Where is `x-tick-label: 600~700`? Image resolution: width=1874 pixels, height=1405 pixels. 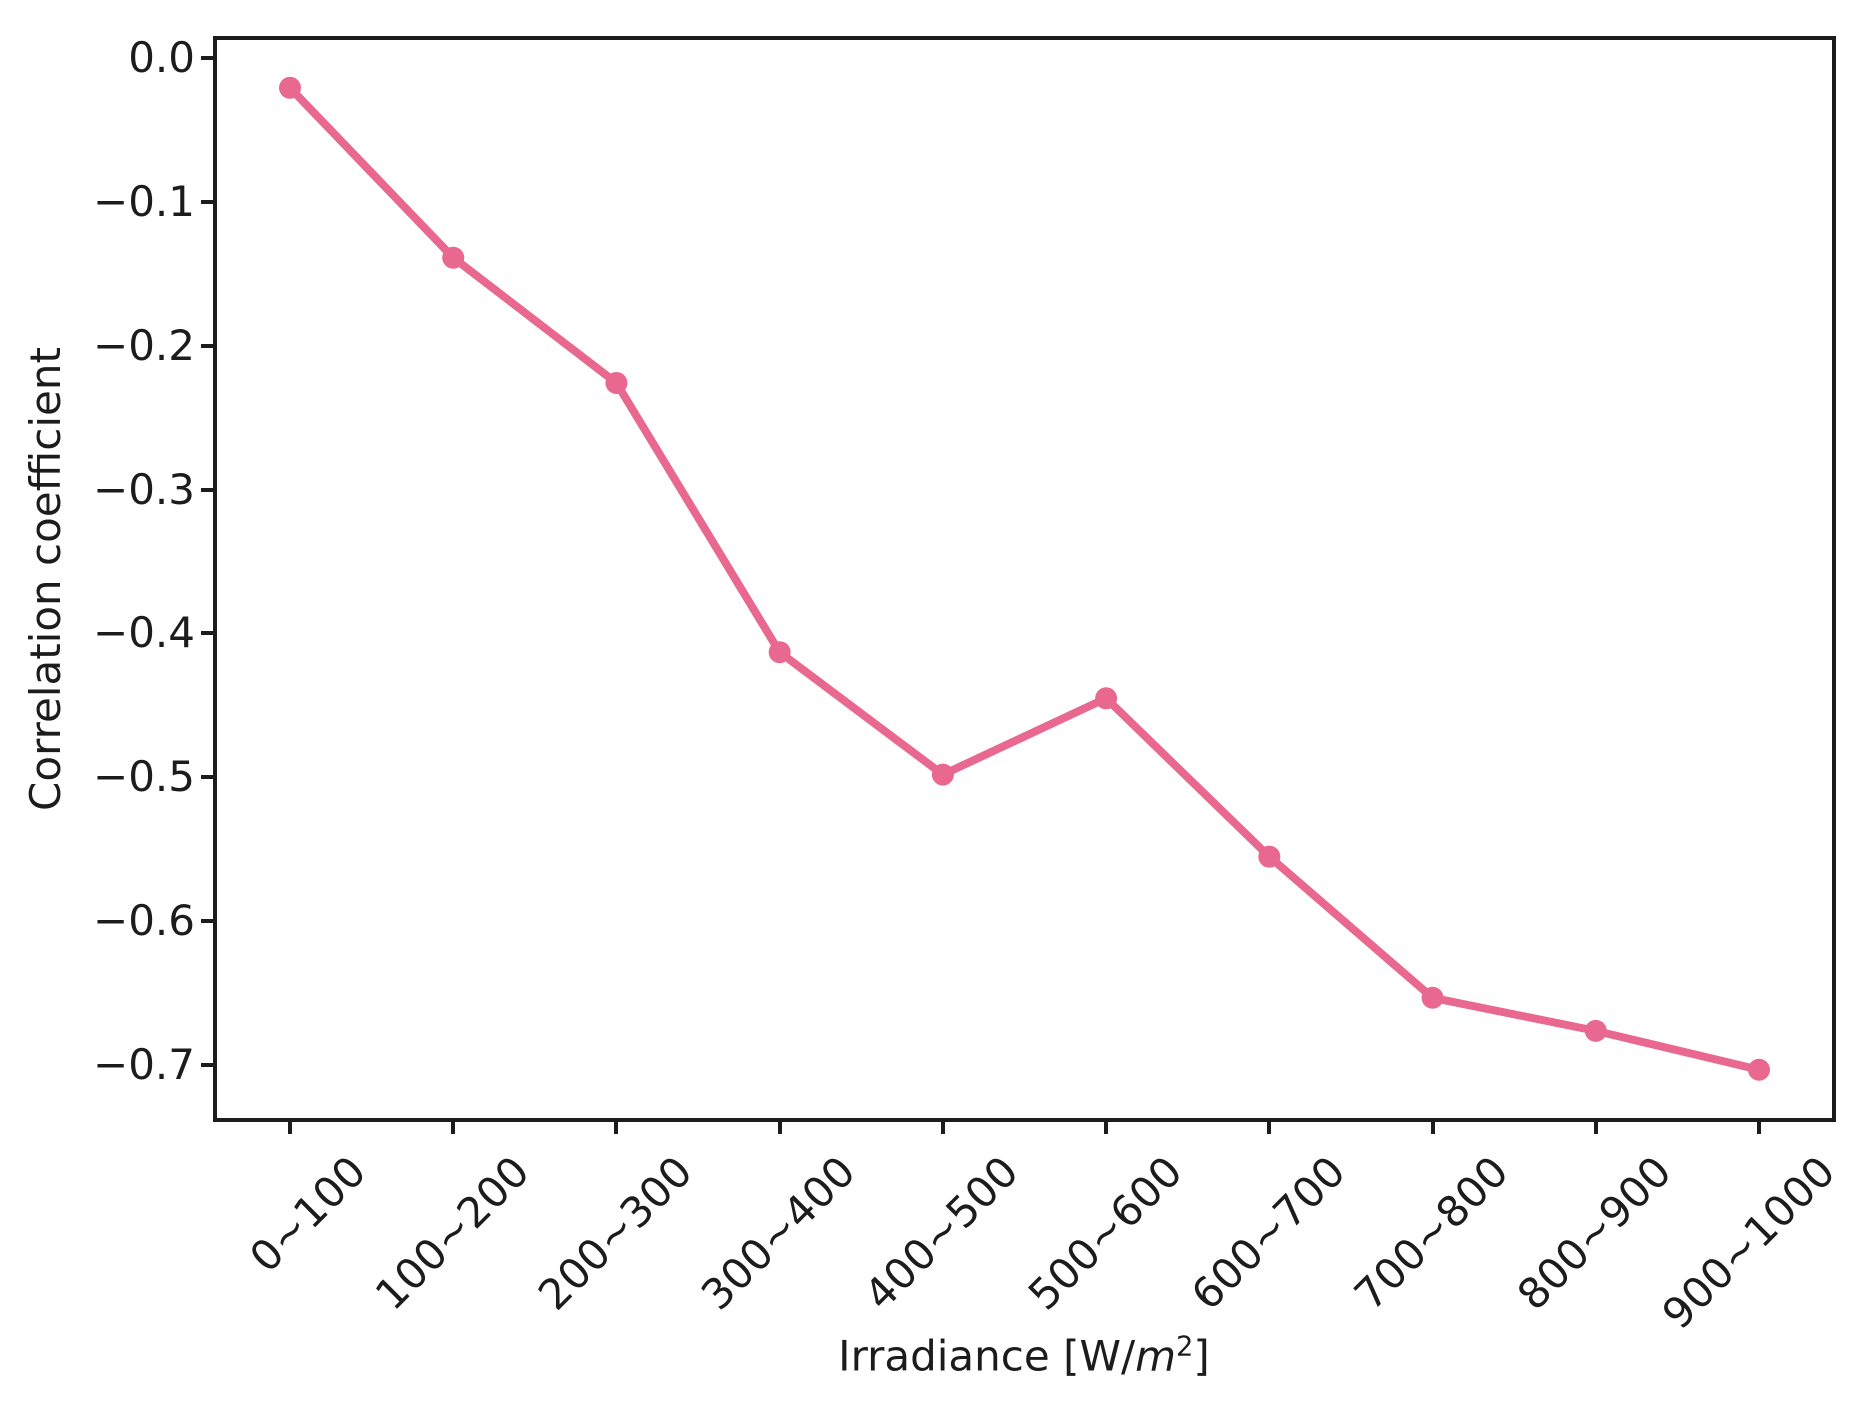 x-tick-label: 600~700 is located at coordinates (1268, 1233).